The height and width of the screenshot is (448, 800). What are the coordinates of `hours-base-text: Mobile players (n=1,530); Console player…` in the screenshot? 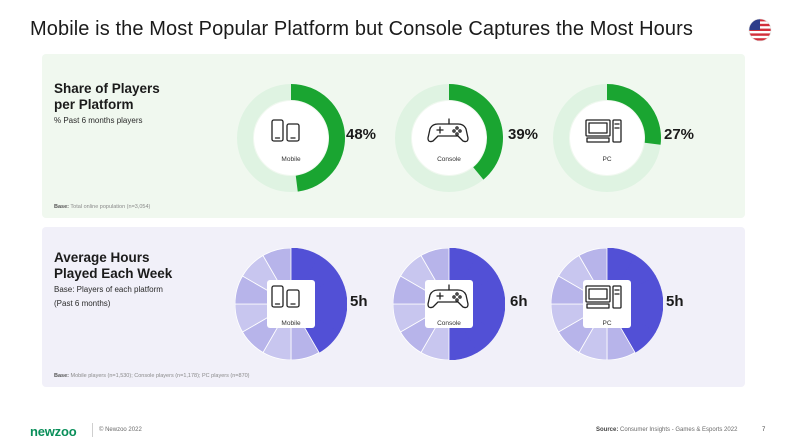 It's located at (160, 376).